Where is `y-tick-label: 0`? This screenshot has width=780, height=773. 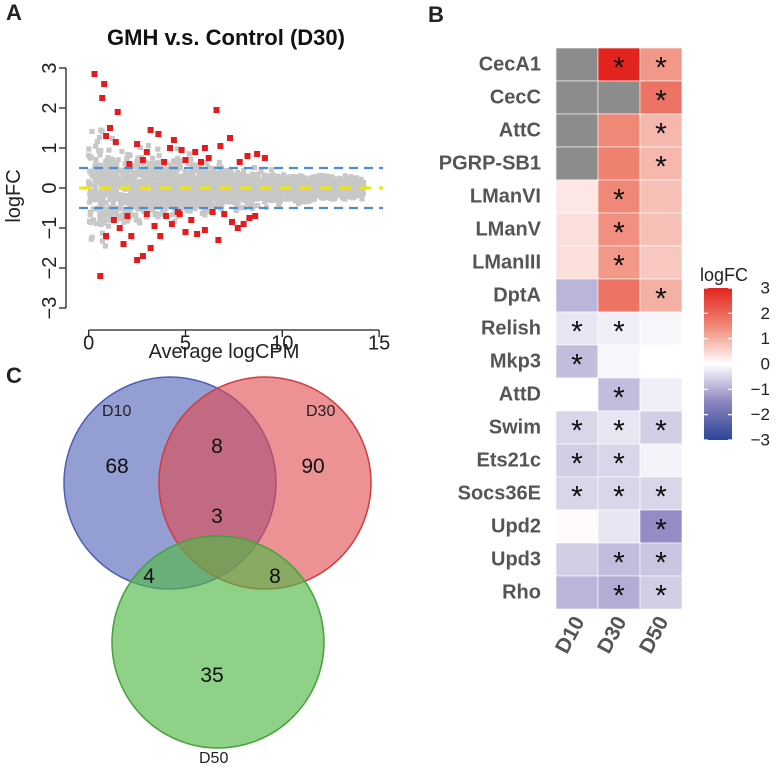 y-tick-label: 0 is located at coordinates (50, 187).